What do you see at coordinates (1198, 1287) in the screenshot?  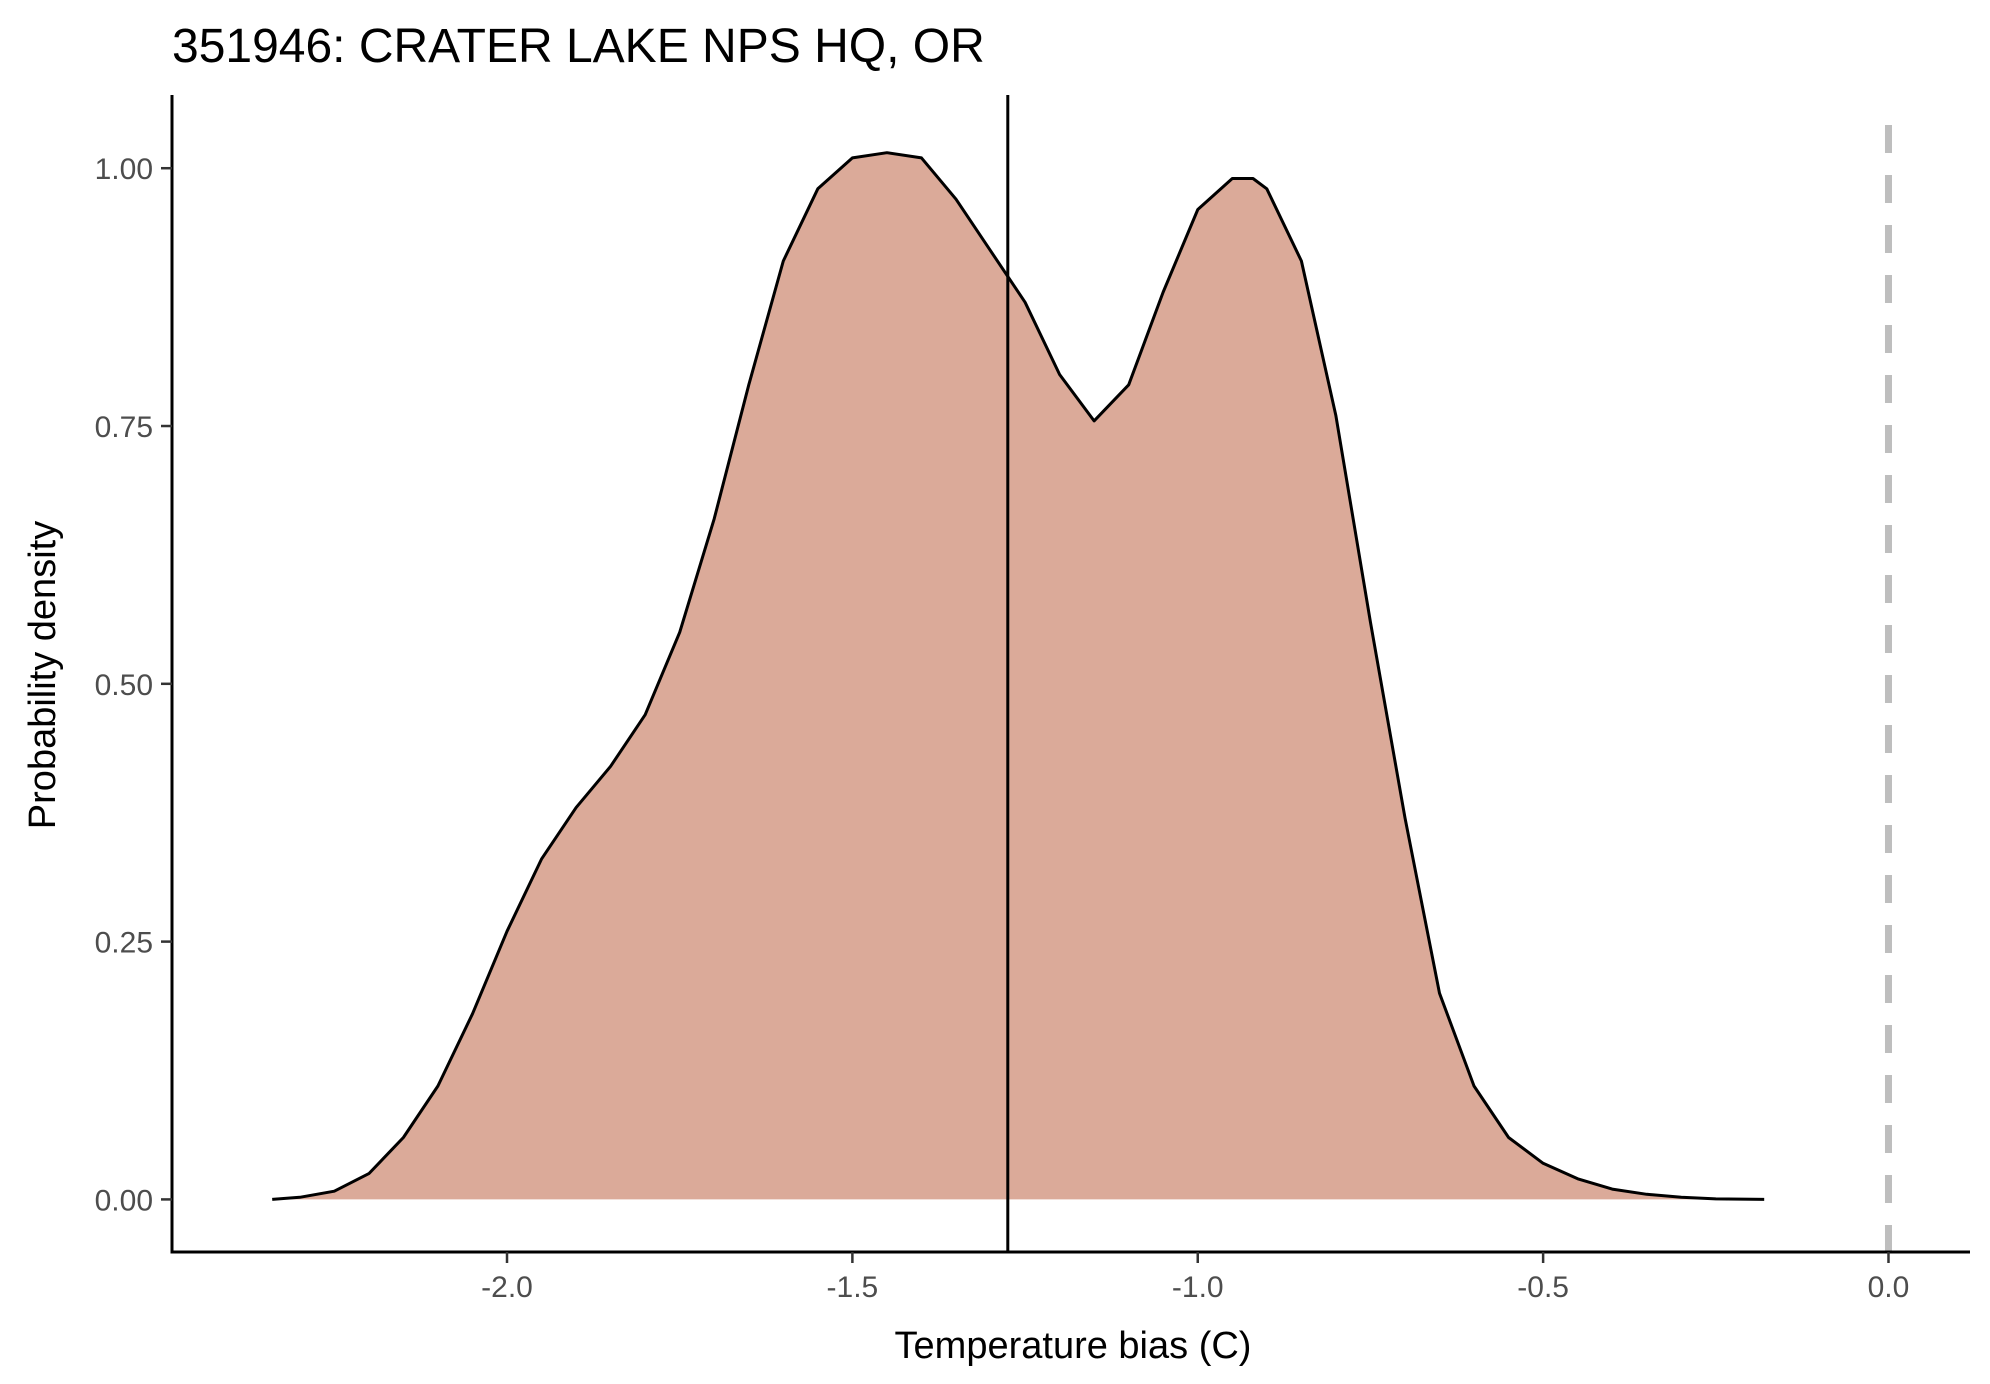 I see `x-tick-label: -1.0` at bounding box center [1198, 1287].